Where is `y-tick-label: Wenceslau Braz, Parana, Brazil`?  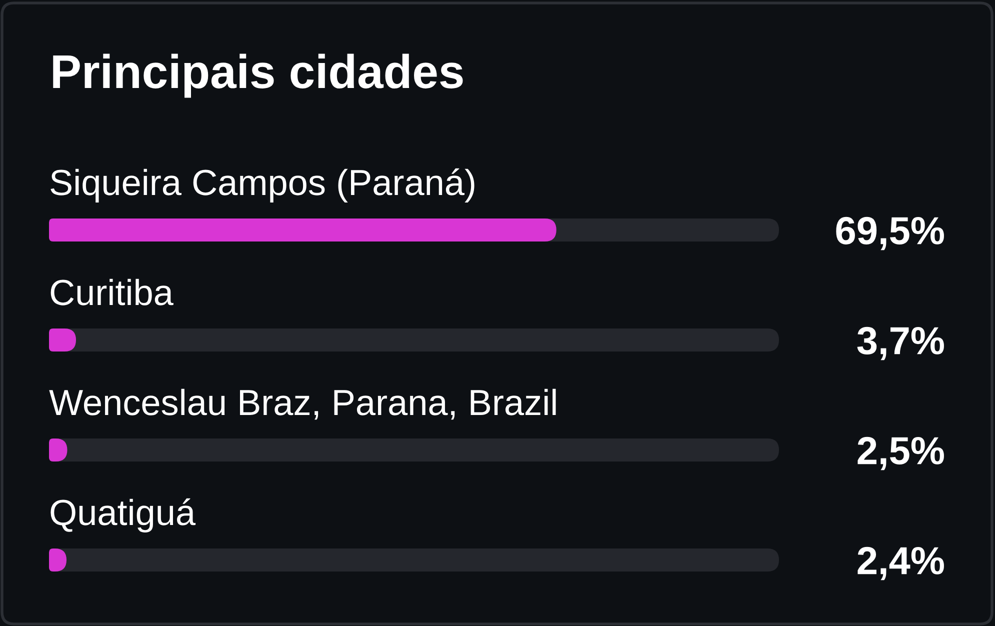
y-tick-label: Wenceslau Braz, Parana, Brazil is located at coordinates (302, 404).